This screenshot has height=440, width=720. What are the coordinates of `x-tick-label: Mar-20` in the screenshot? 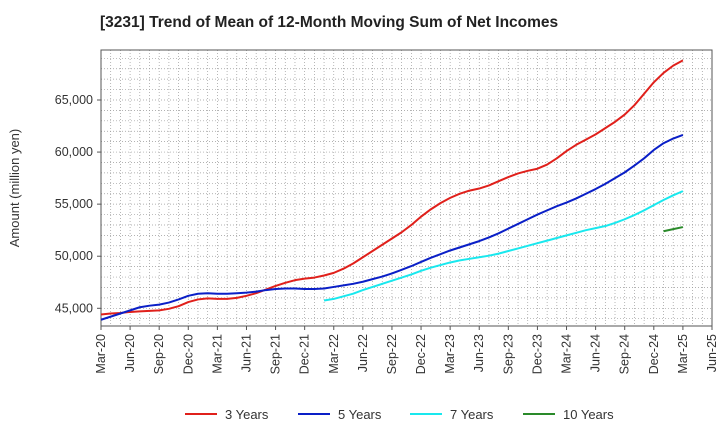 It's located at (101, 354).